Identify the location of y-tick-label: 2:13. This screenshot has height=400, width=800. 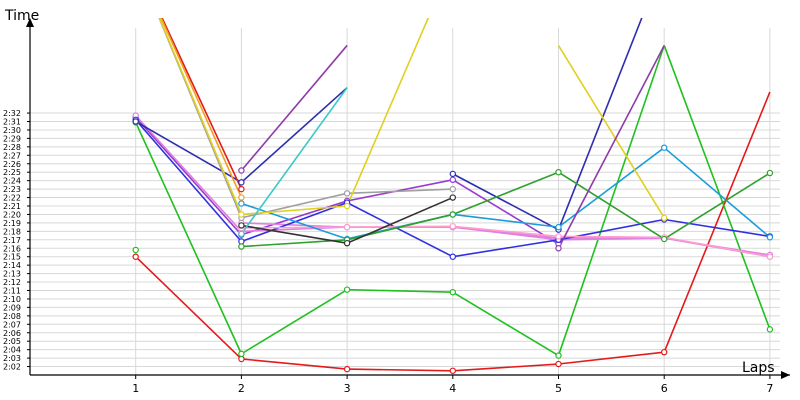
(12, 274).